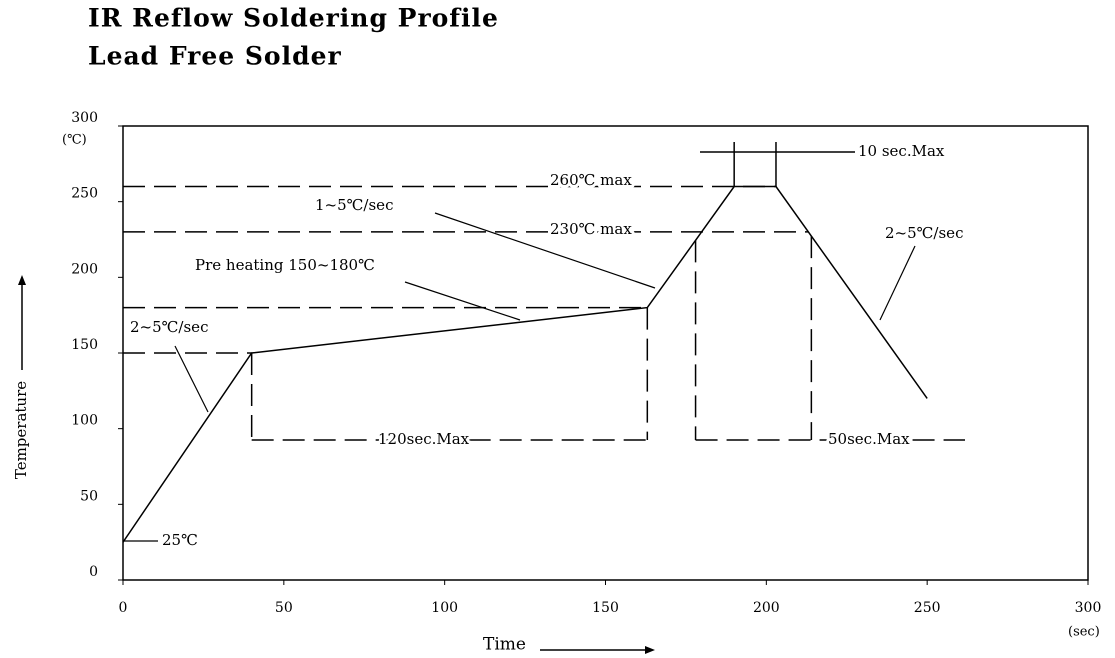  Describe the element at coordinates (591, 229) in the screenshot. I see `annotation: 230℃ max` at that location.